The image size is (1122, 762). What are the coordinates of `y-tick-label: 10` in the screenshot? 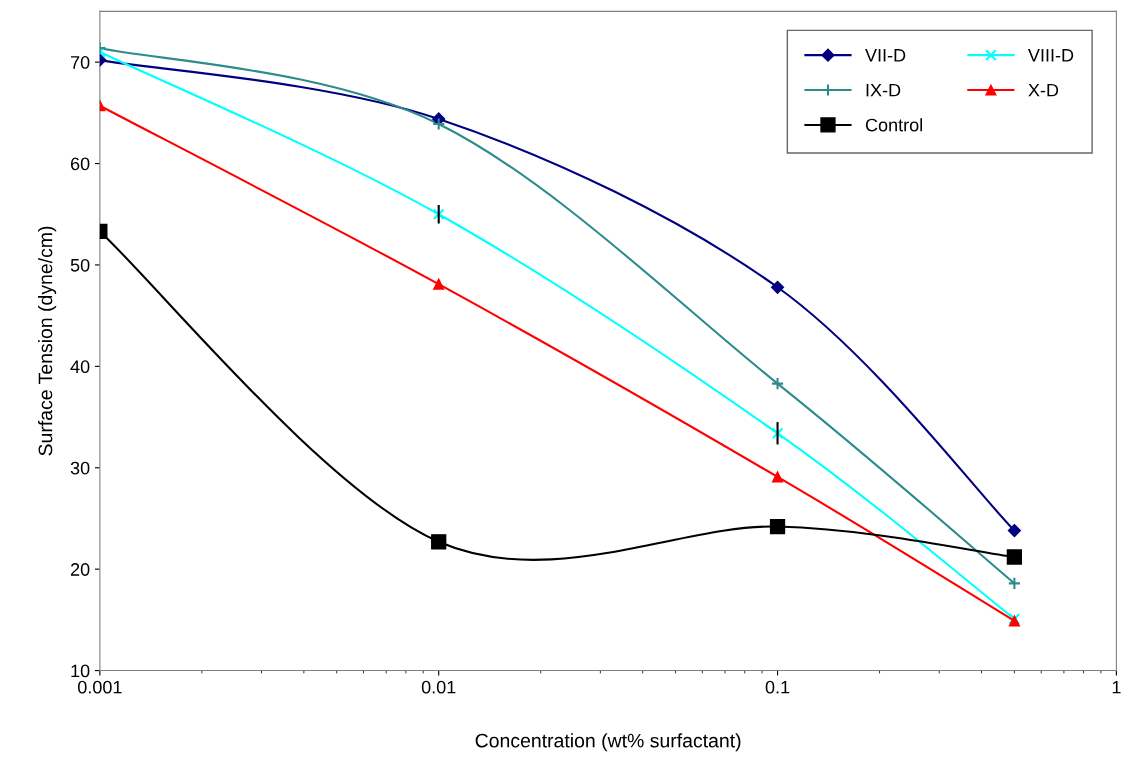 It's located at (80, 671).